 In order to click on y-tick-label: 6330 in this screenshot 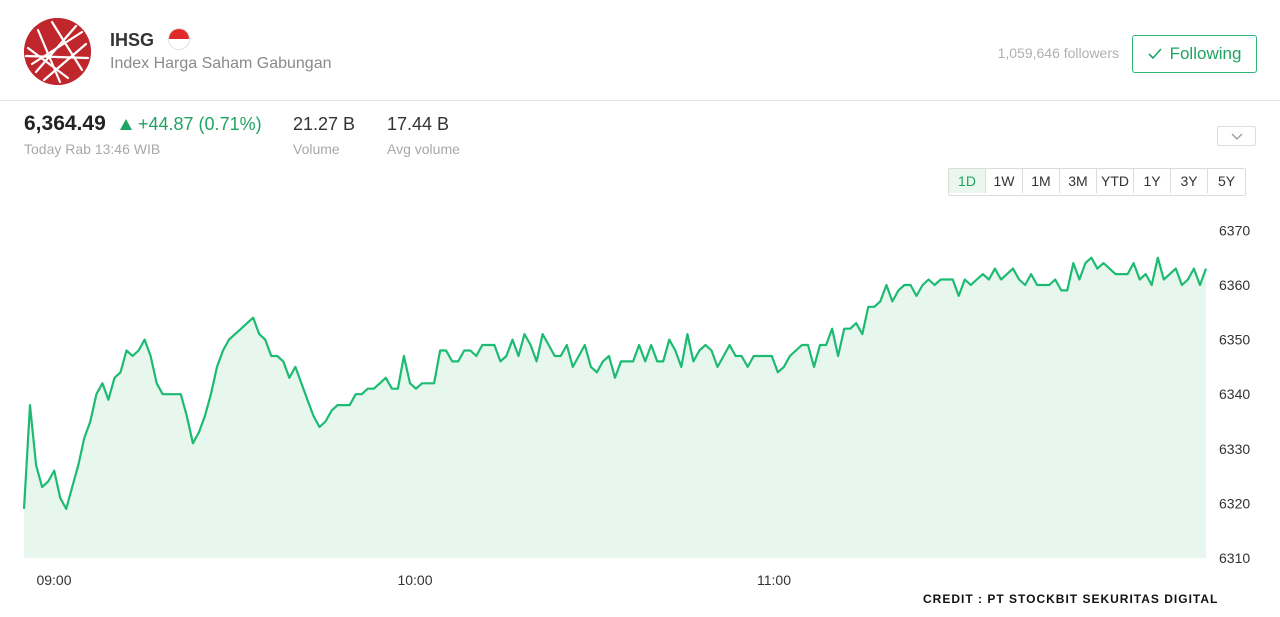, I will do `click(1234, 449)`.